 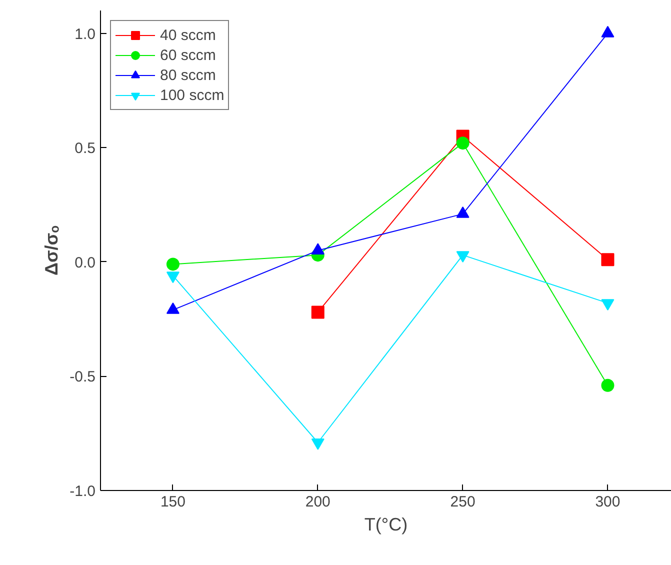 What do you see at coordinates (173, 502) in the screenshot?
I see `x-tick-label: 150` at bounding box center [173, 502].